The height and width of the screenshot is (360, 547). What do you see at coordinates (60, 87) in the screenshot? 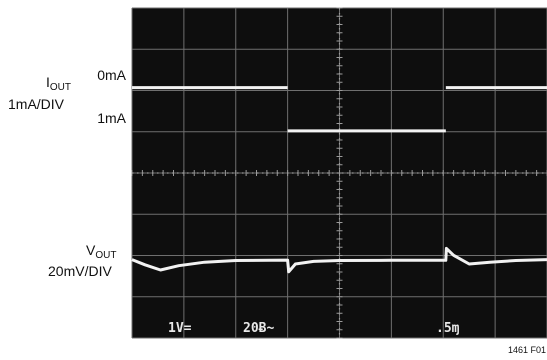
I see `iout-name-sub: OUT` at bounding box center [60, 87].